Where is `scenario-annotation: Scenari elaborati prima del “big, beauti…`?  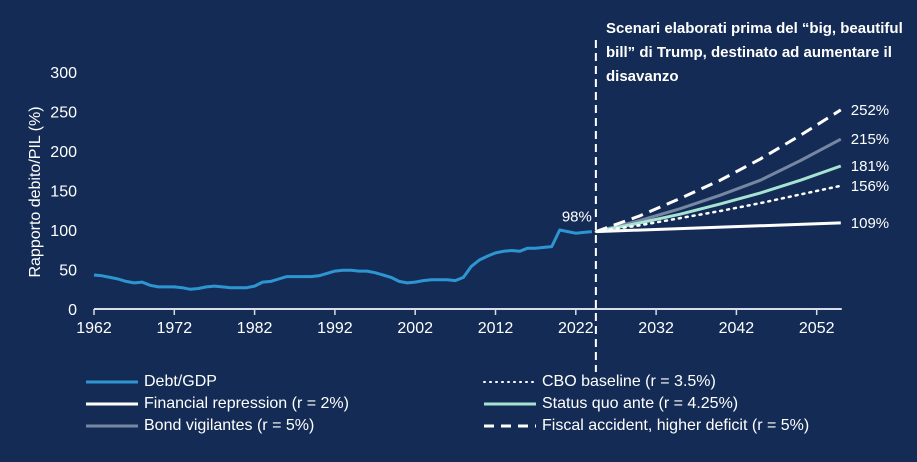 scenario-annotation: Scenari elaborati prima del “big, beauti… is located at coordinates (754, 52).